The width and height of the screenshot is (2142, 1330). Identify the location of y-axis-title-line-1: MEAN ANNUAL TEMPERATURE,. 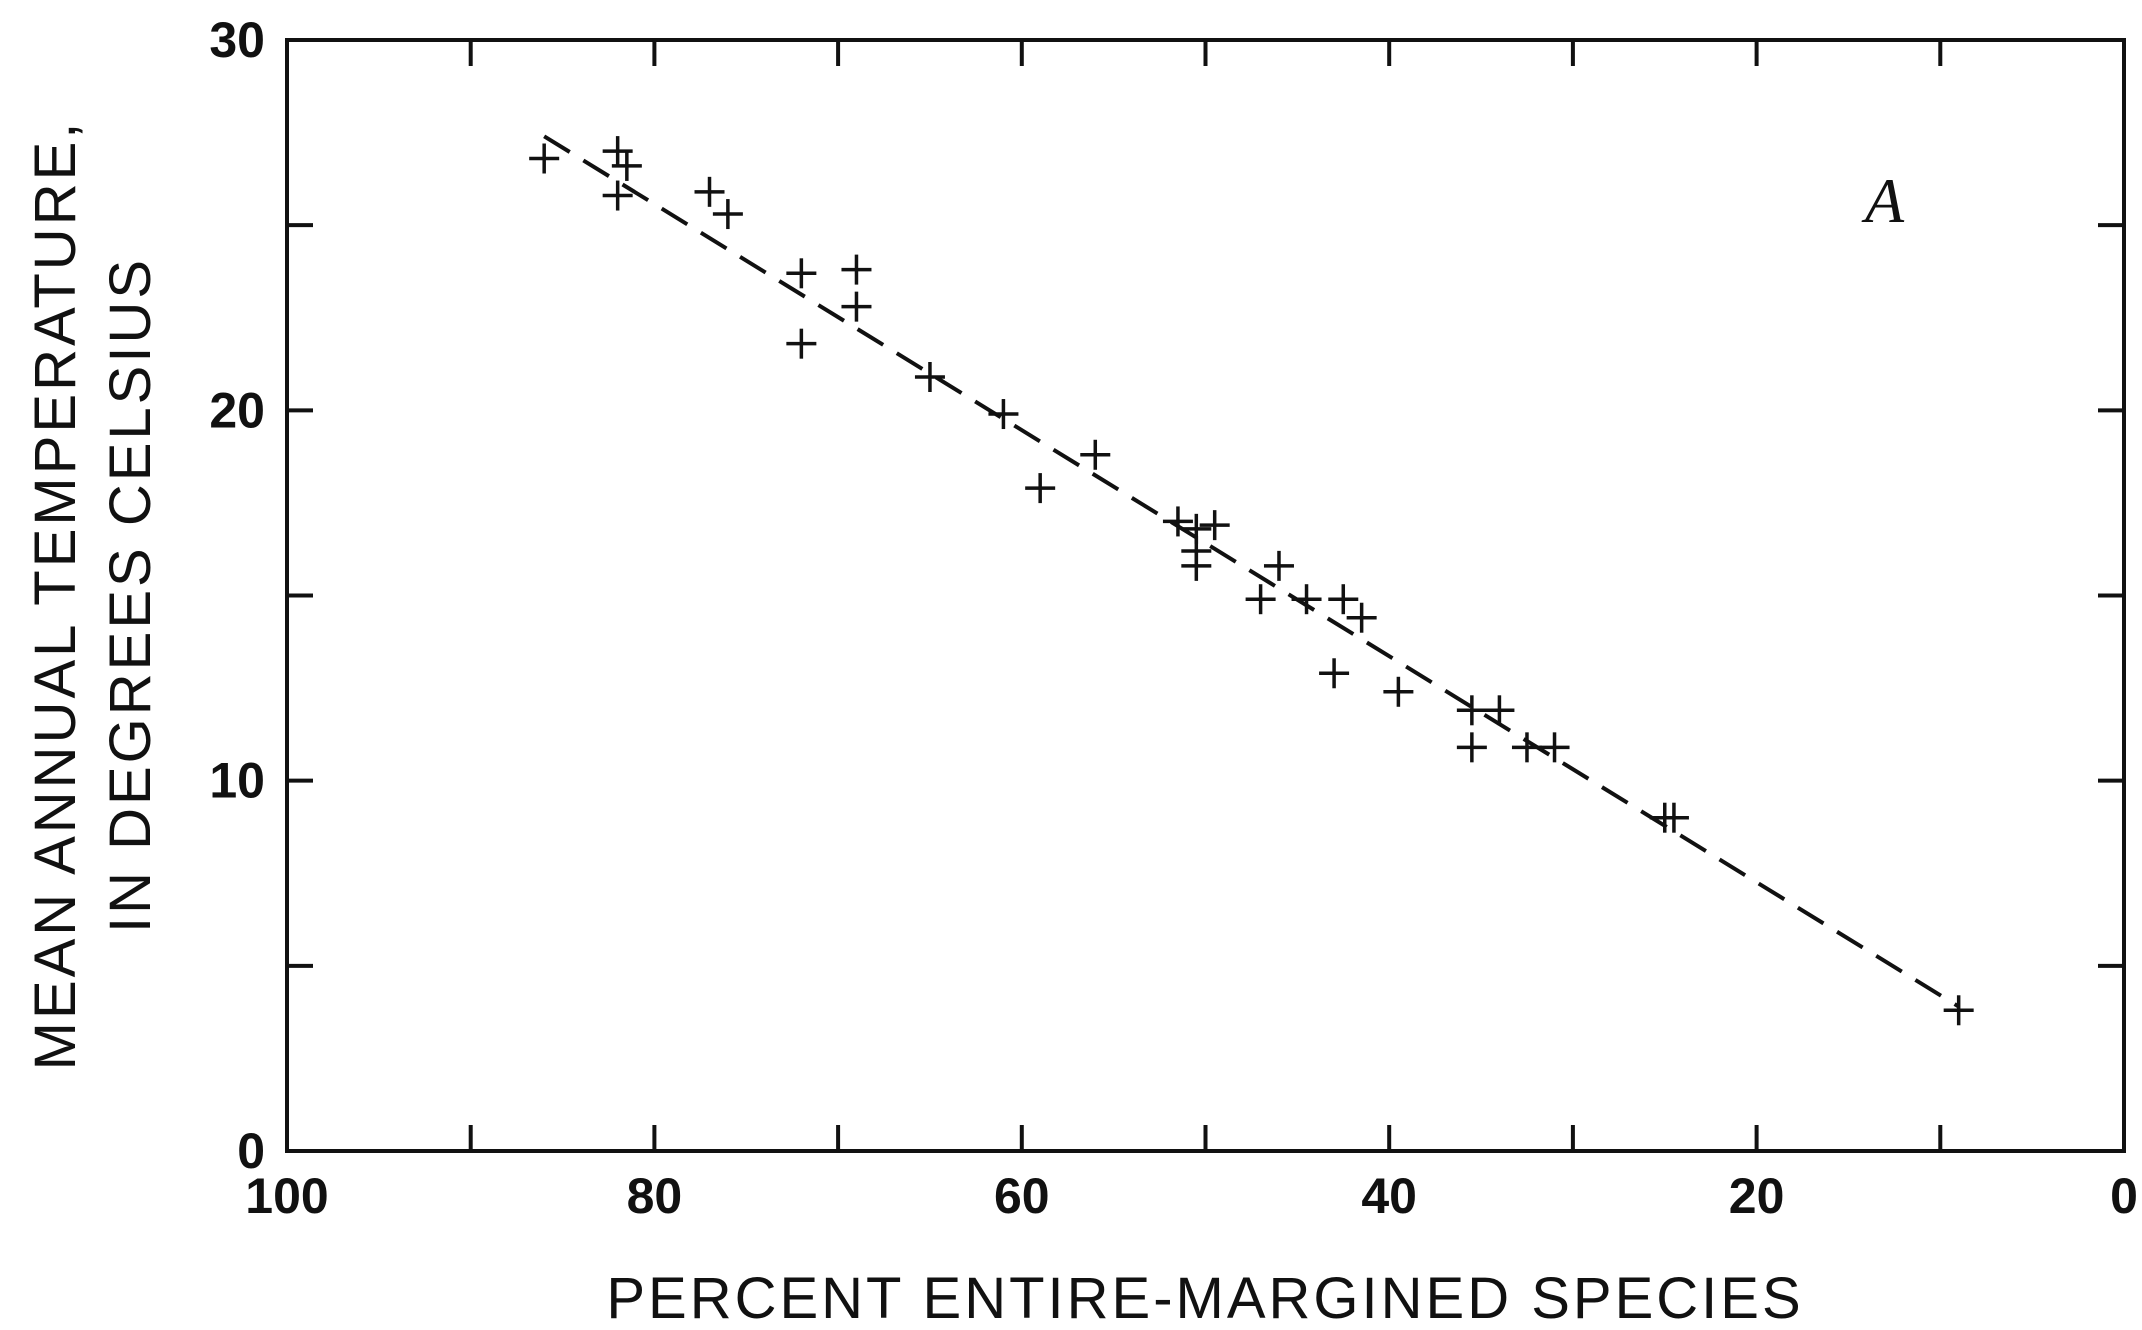
(55, 595).